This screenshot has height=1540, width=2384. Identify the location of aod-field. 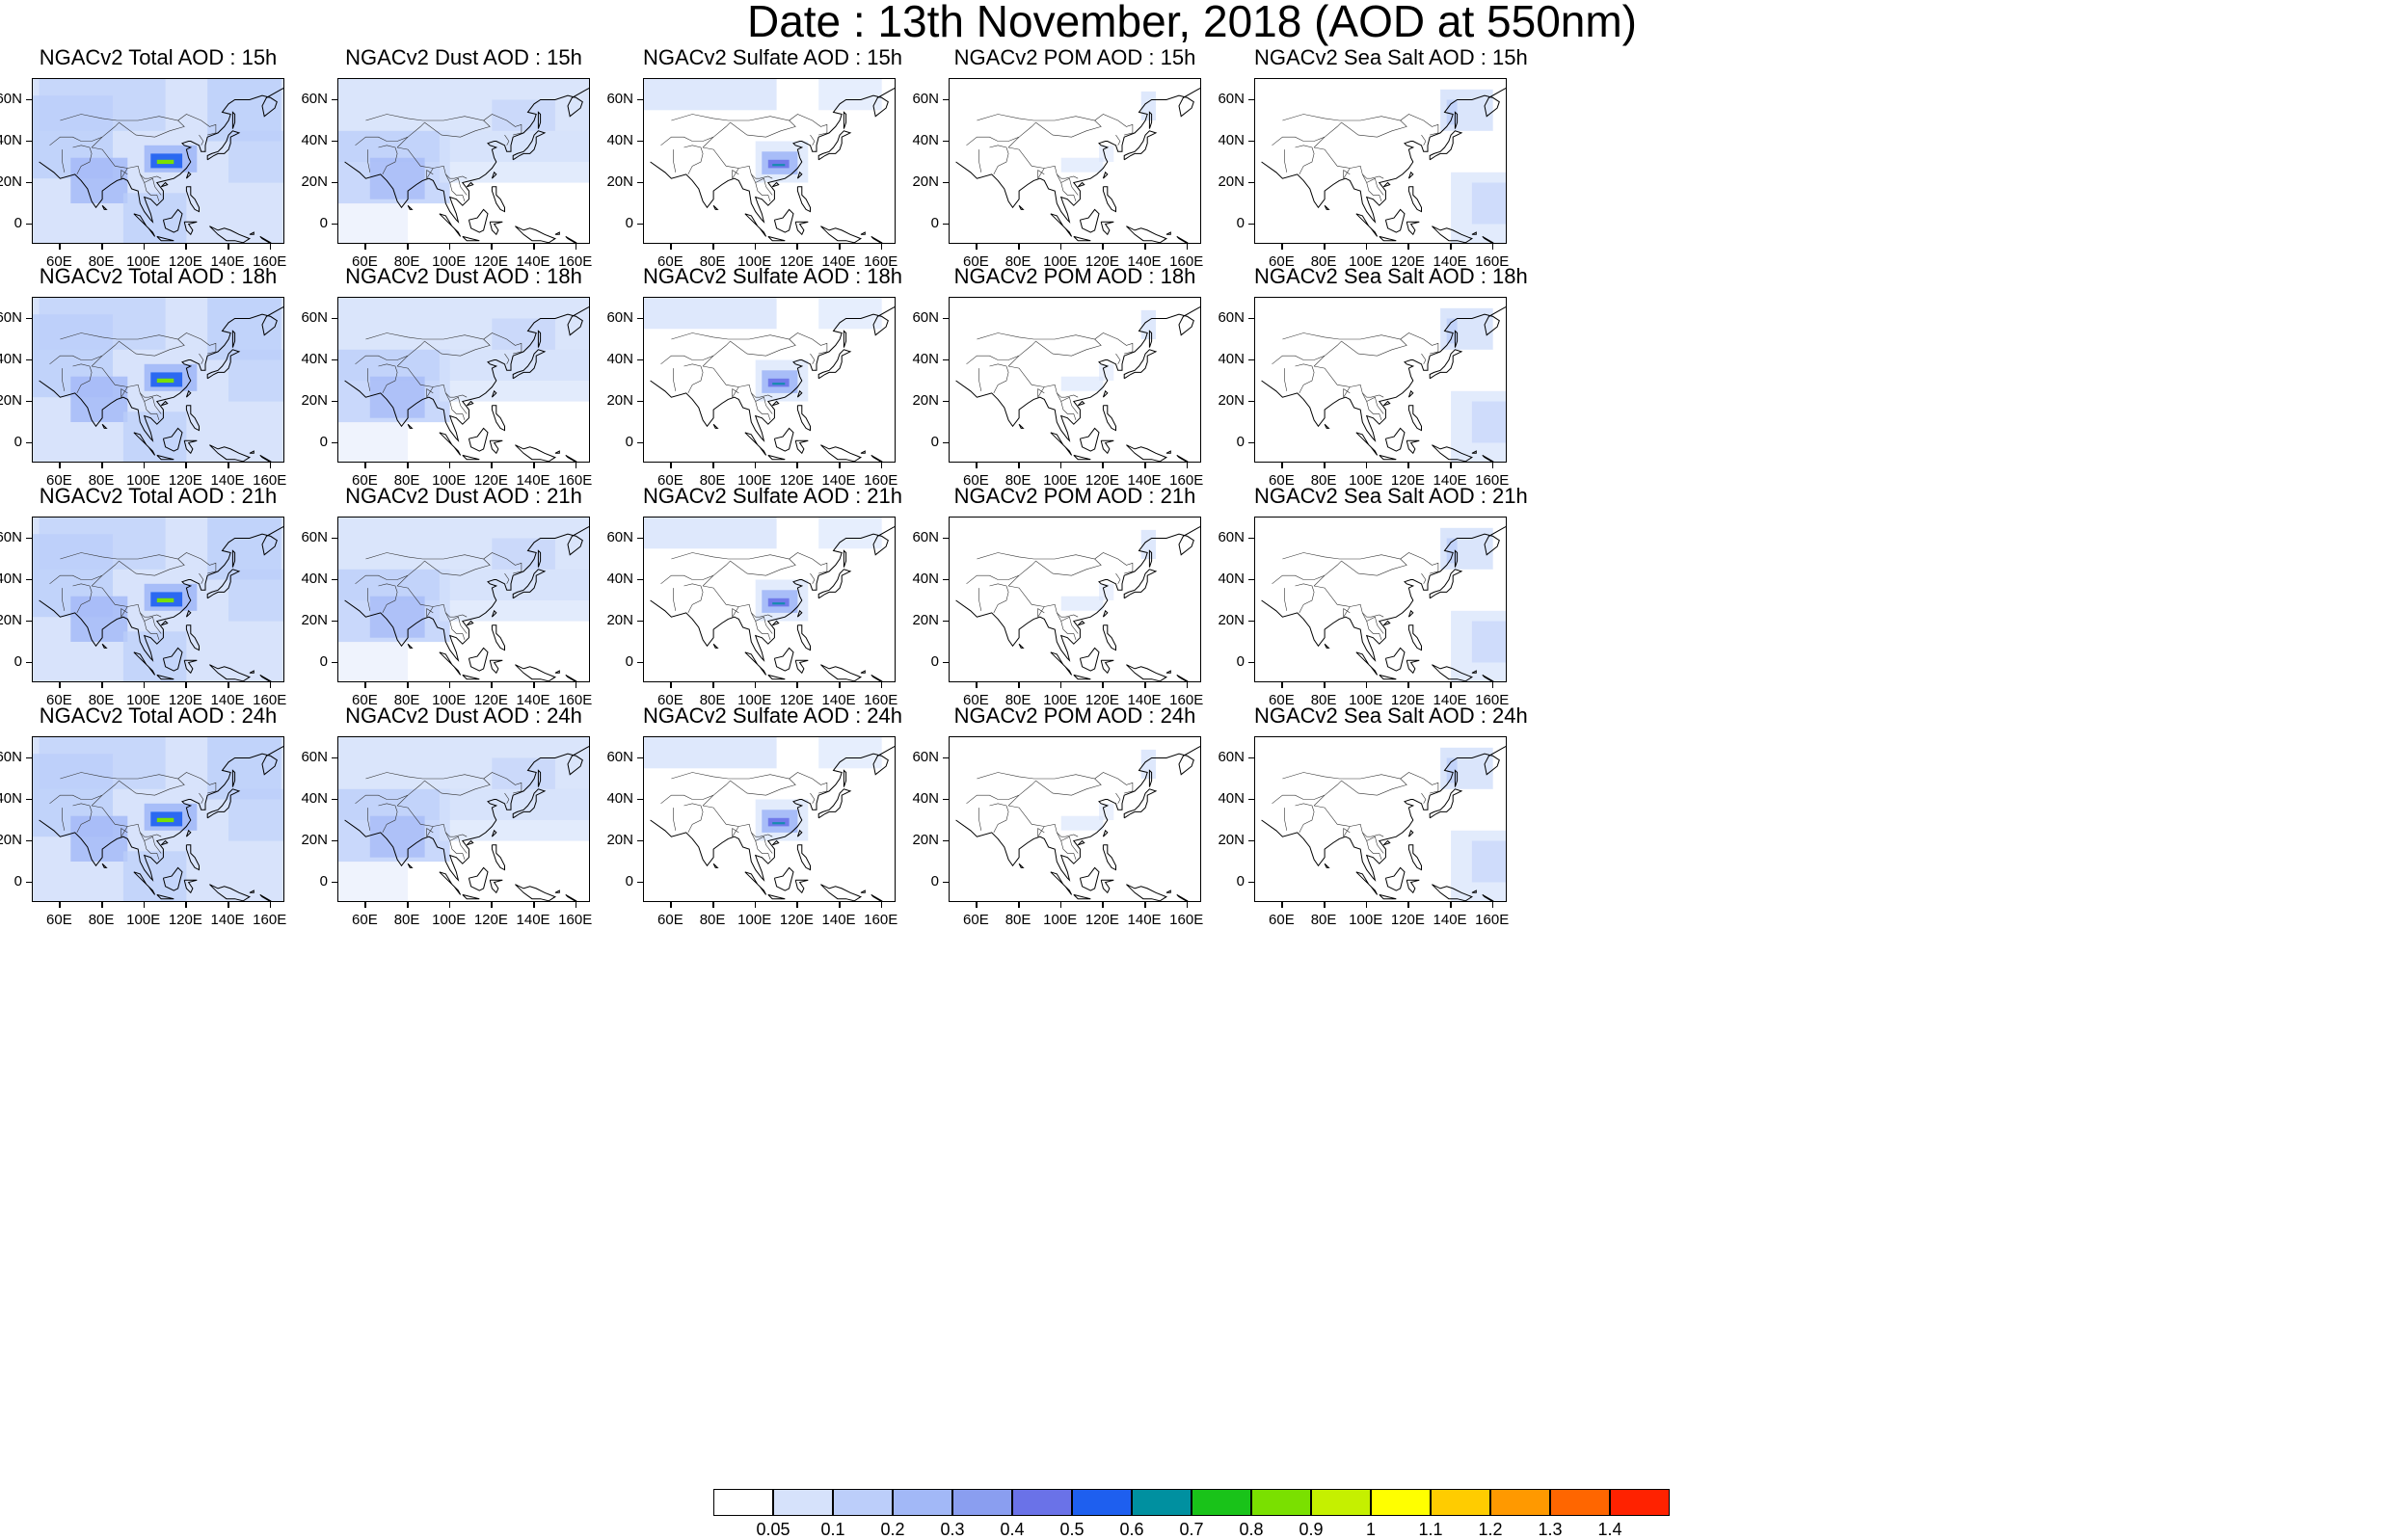
(770, 819).